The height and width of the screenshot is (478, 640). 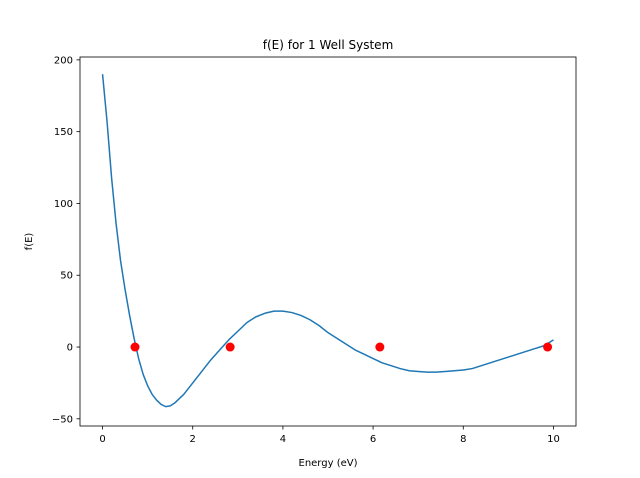 I want to click on x-tick-label: 2, so click(x=193, y=439).